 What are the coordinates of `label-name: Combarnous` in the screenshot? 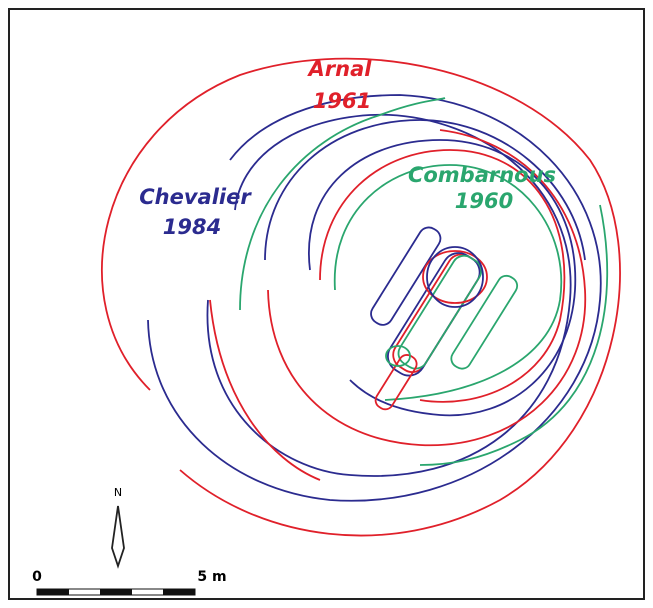 It's located at (482, 175).